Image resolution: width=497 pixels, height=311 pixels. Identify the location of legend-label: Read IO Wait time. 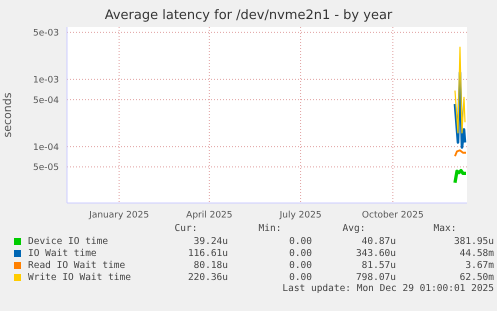
(77, 265).